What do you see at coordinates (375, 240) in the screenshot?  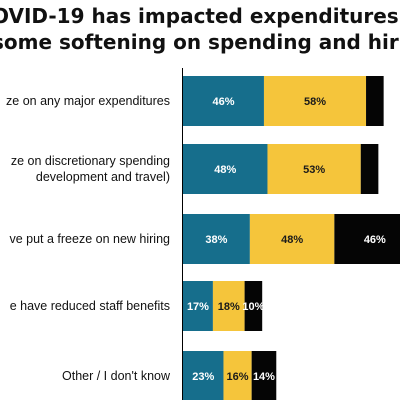 I see `data-label-3-row-3: 46%` at bounding box center [375, 240].